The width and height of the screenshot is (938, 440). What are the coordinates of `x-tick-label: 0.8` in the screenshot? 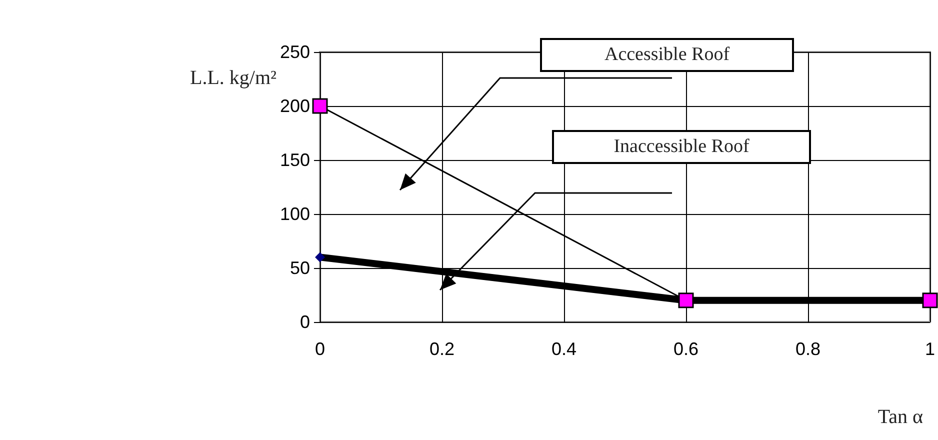 It's located at (808, 349).